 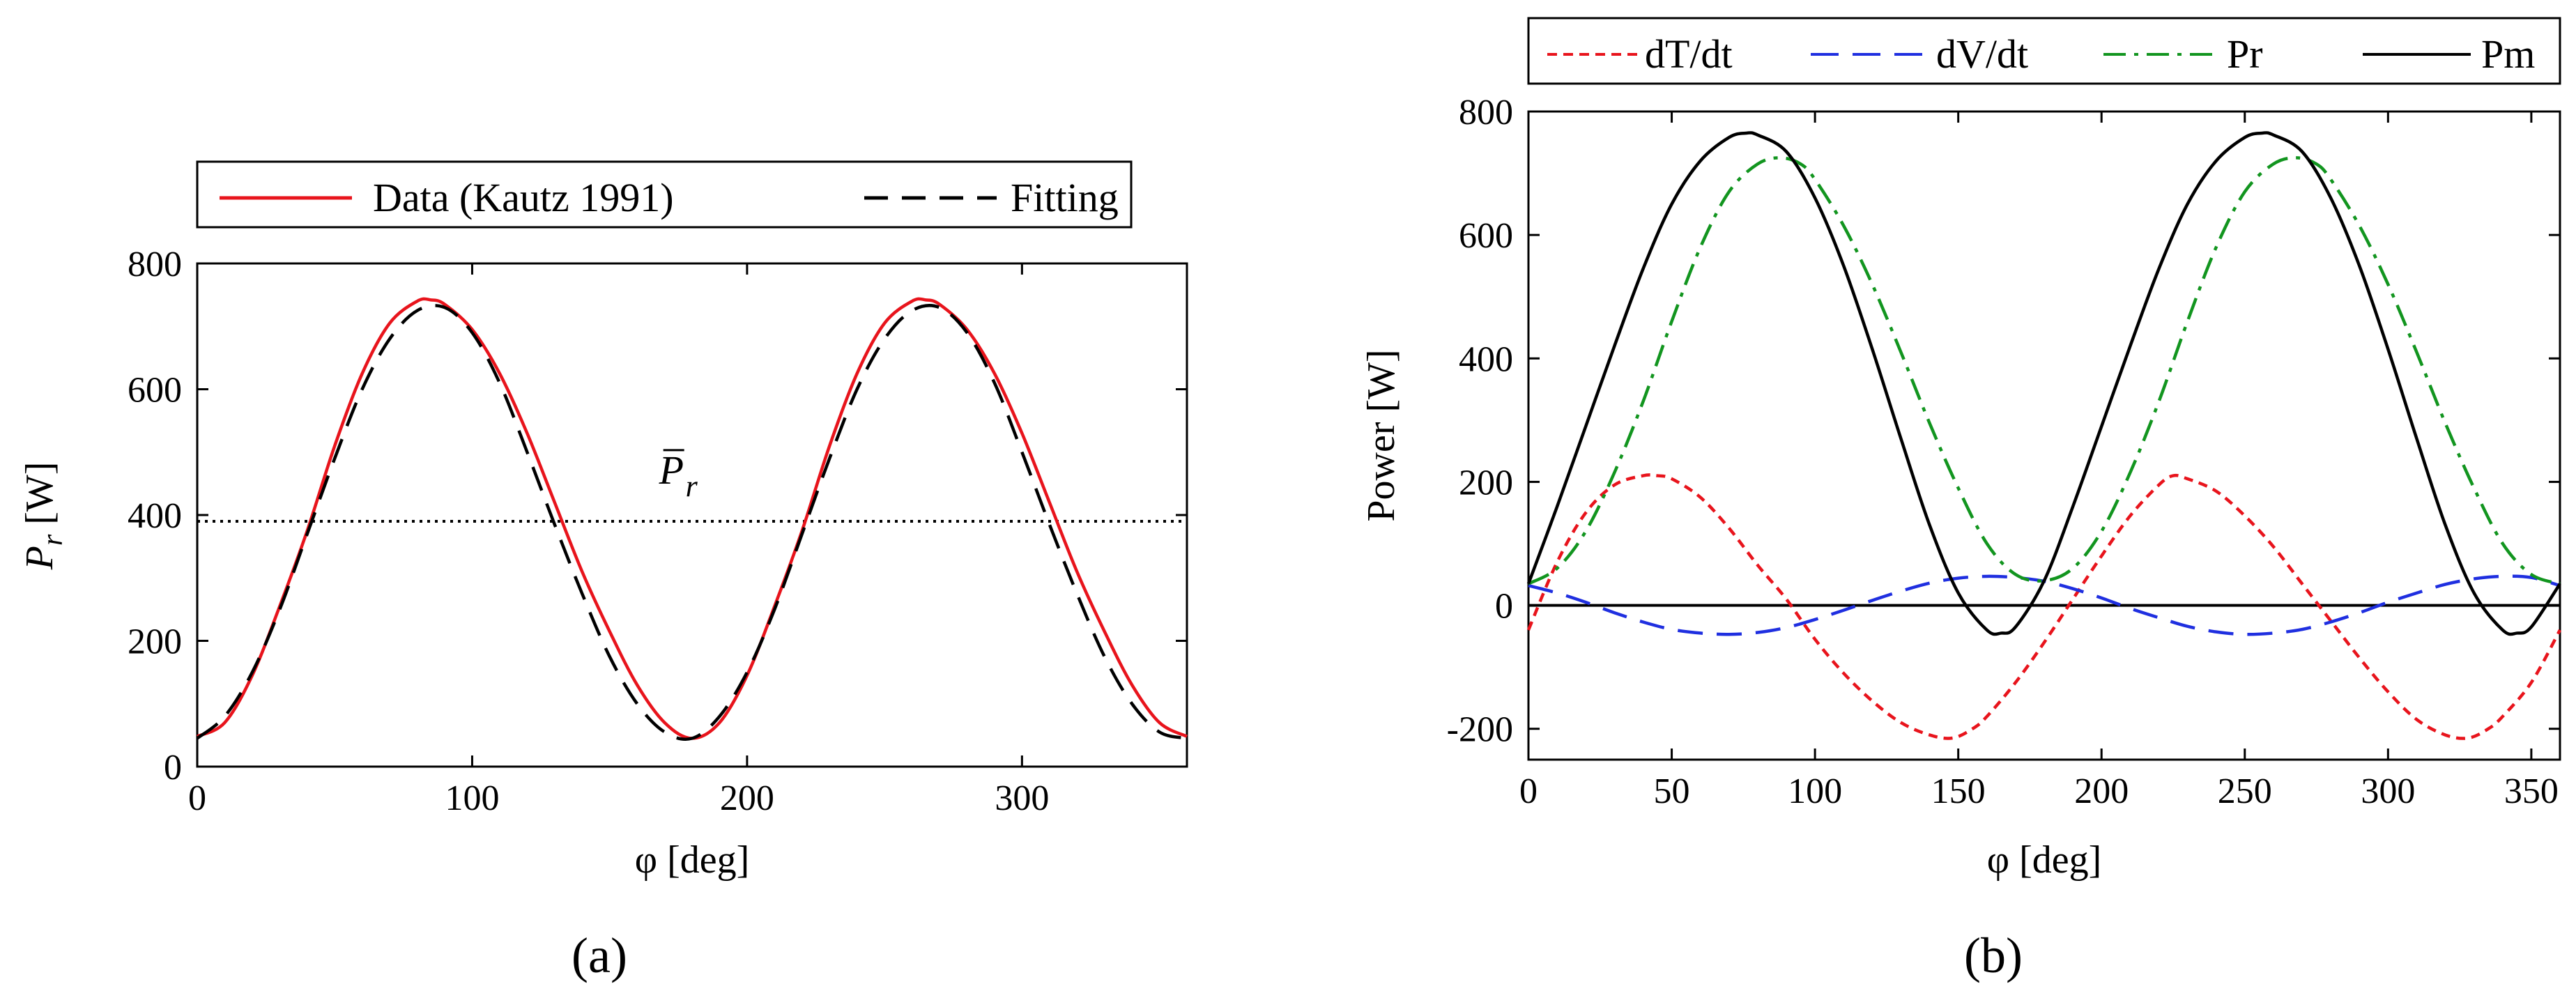 What do you see at coordinates (671, 470) in the screenshot?
I see `mean-power-annotation-symbol: P` at bounding box center [671, 470].